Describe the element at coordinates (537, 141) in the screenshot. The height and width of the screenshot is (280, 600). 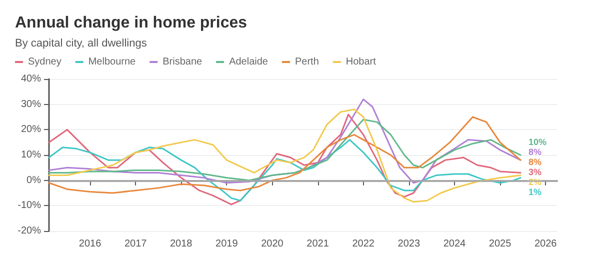
I see `data-label: 10%` at that location.